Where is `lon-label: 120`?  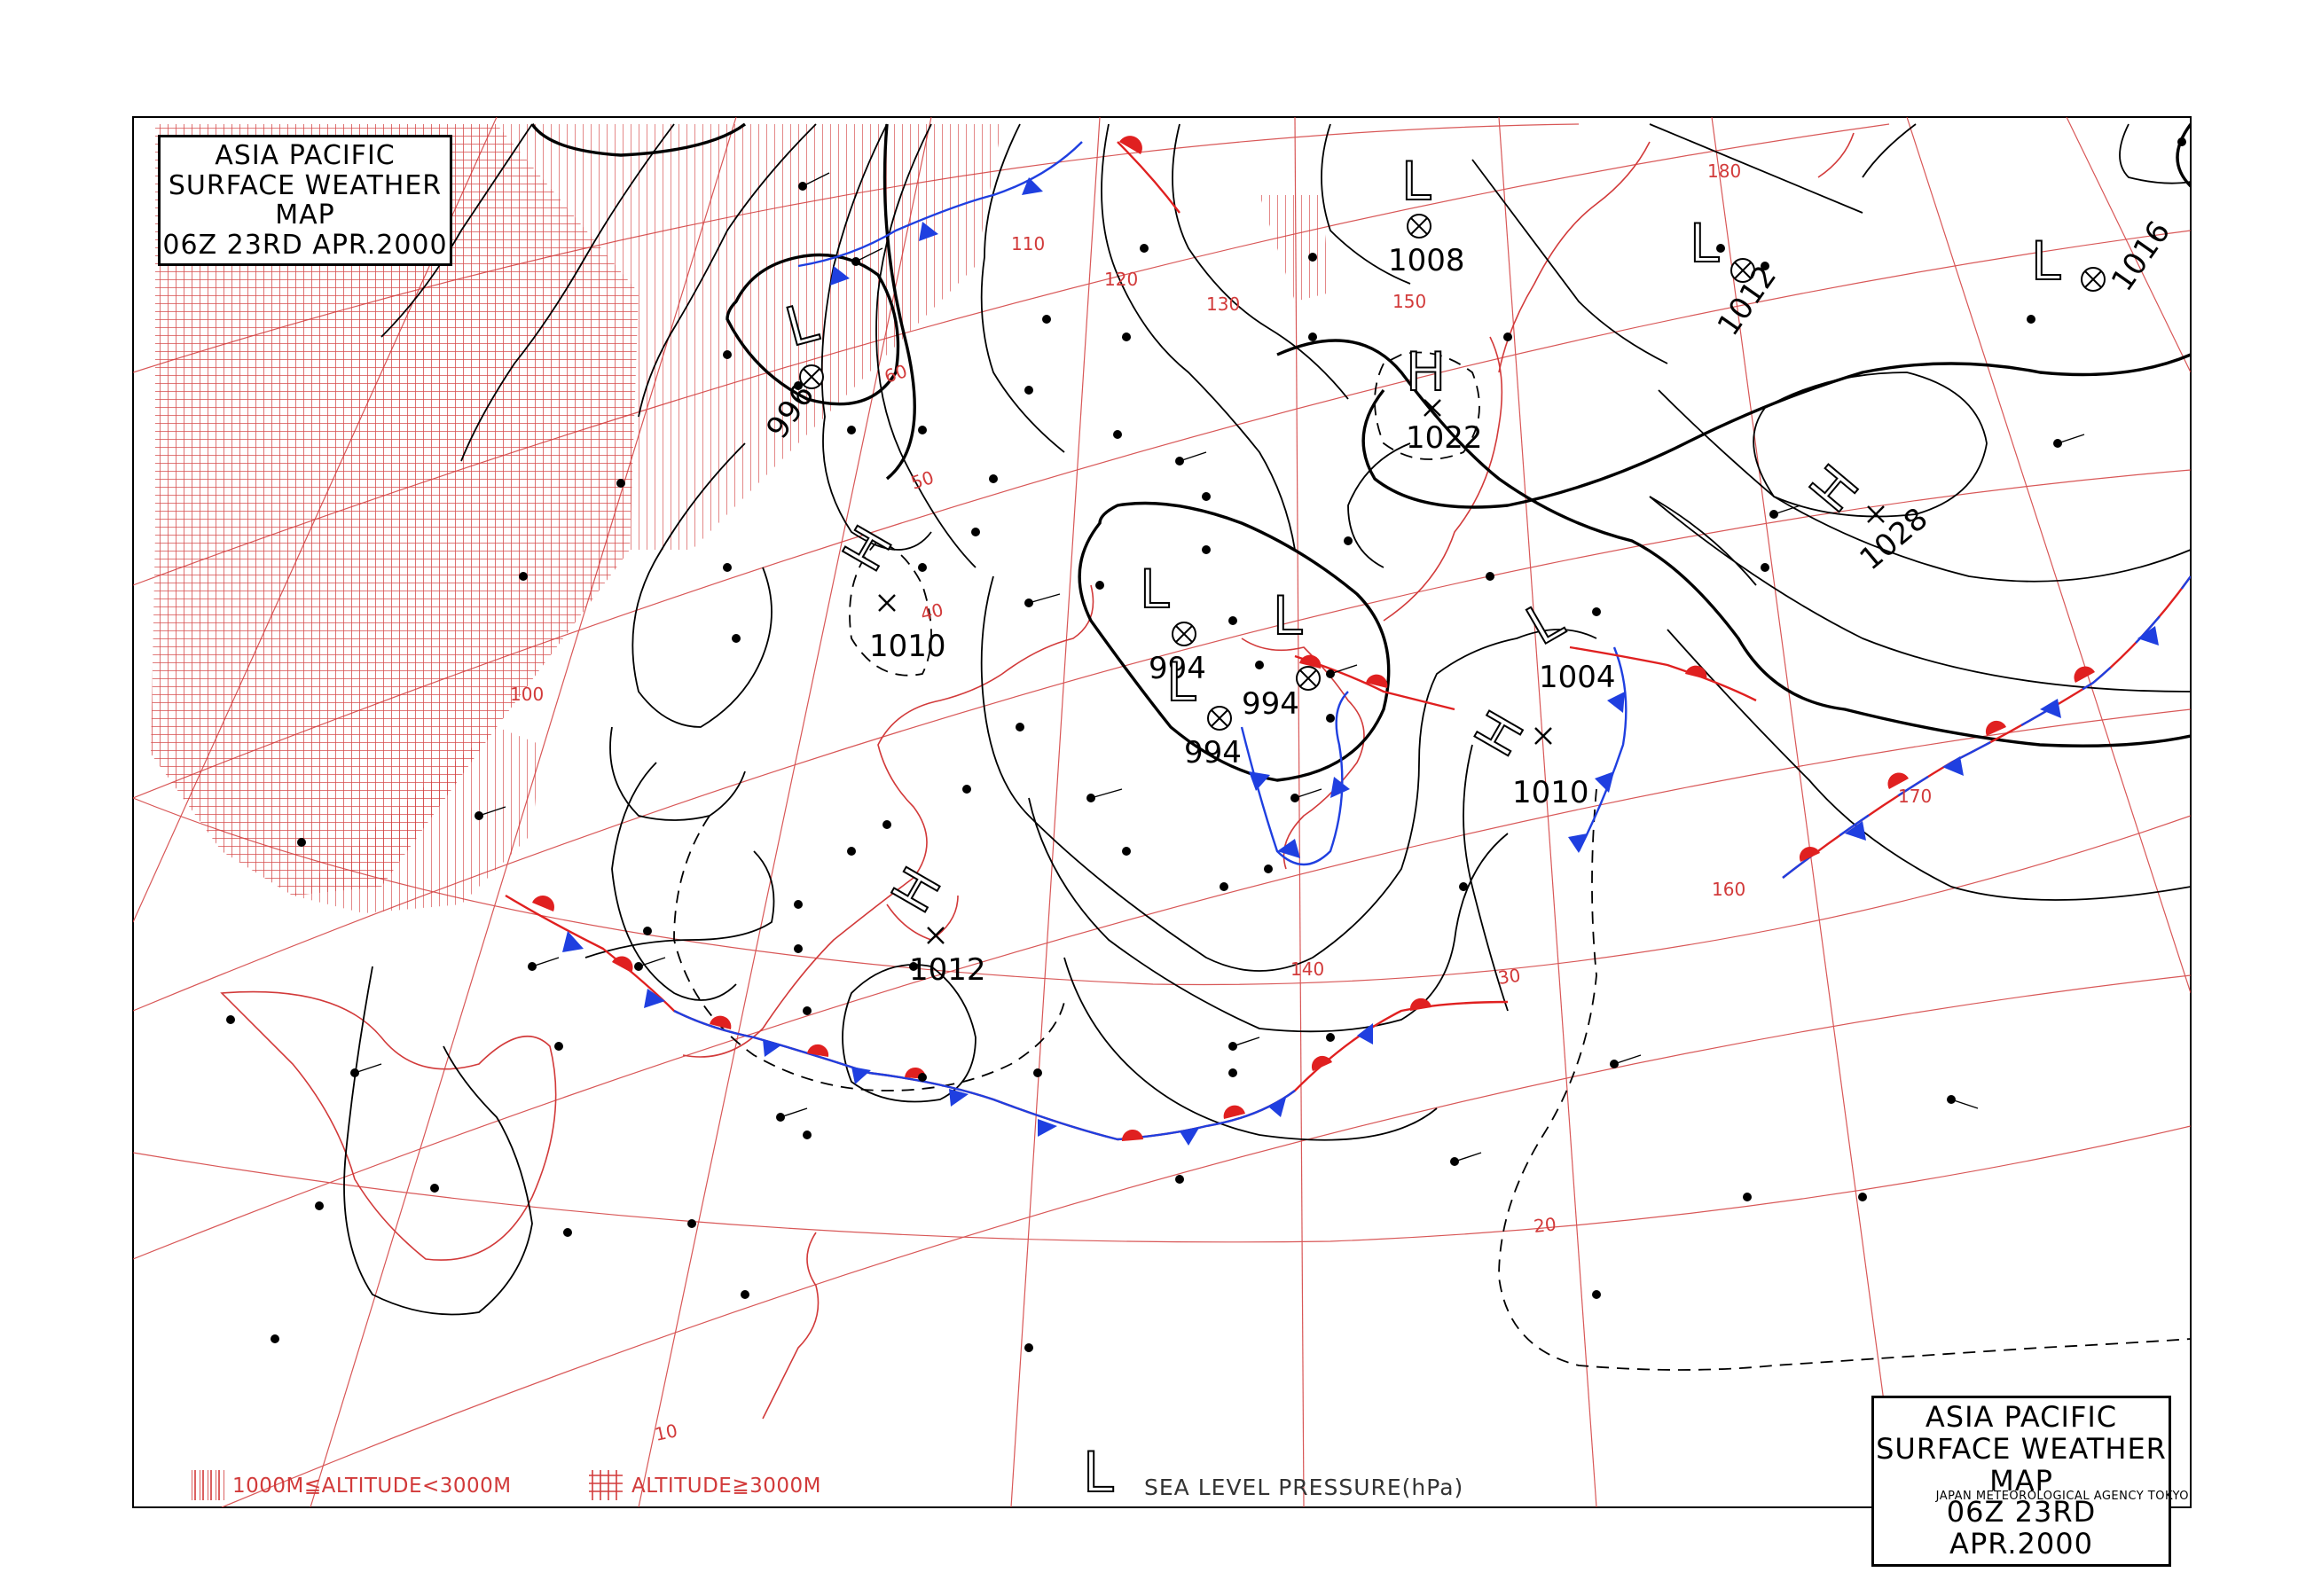
lon-label: 120 is located at coordinates (1121, 279).